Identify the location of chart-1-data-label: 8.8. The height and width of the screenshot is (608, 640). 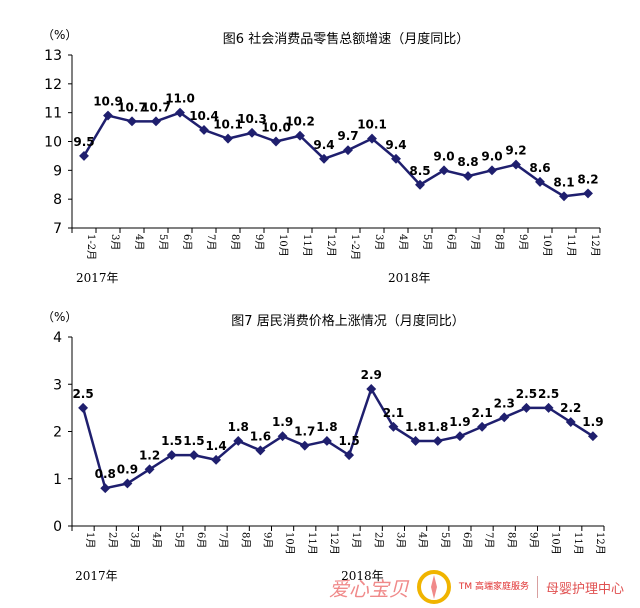
(467, 162).